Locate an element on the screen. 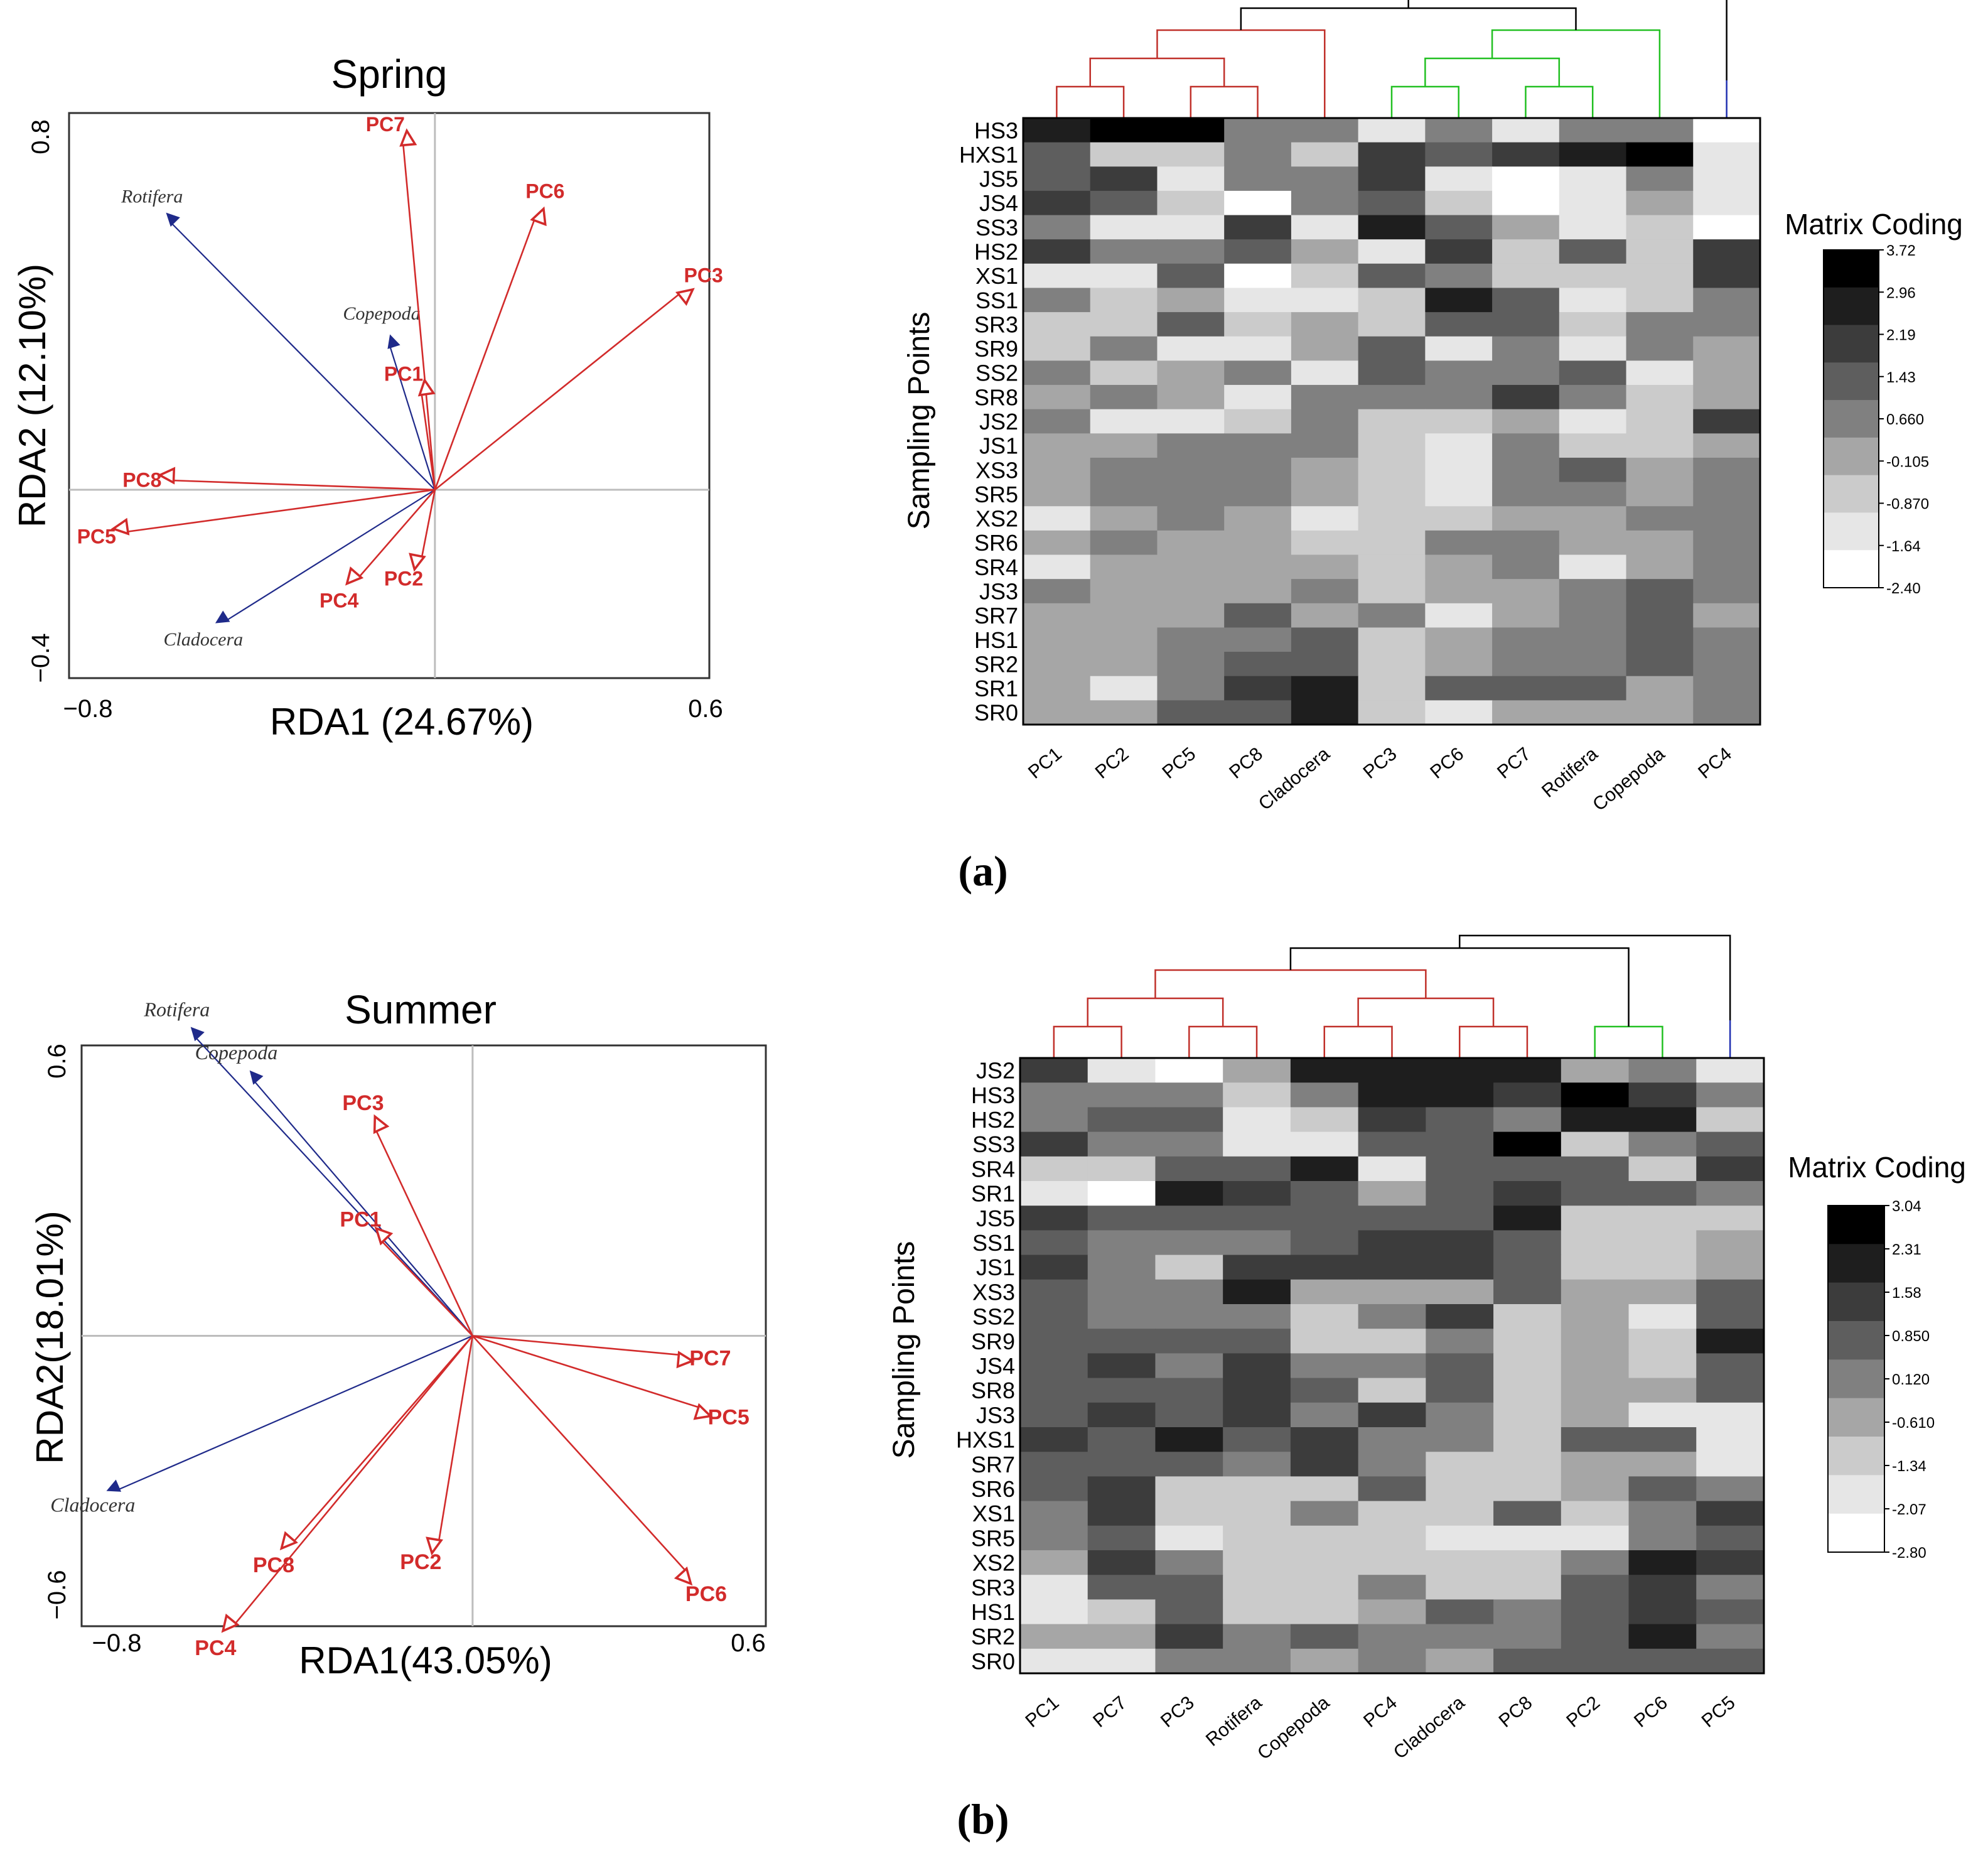 The image size is (1988, 1851). y-axis-label: Sampling Points is located at coordinates (905, 1350).